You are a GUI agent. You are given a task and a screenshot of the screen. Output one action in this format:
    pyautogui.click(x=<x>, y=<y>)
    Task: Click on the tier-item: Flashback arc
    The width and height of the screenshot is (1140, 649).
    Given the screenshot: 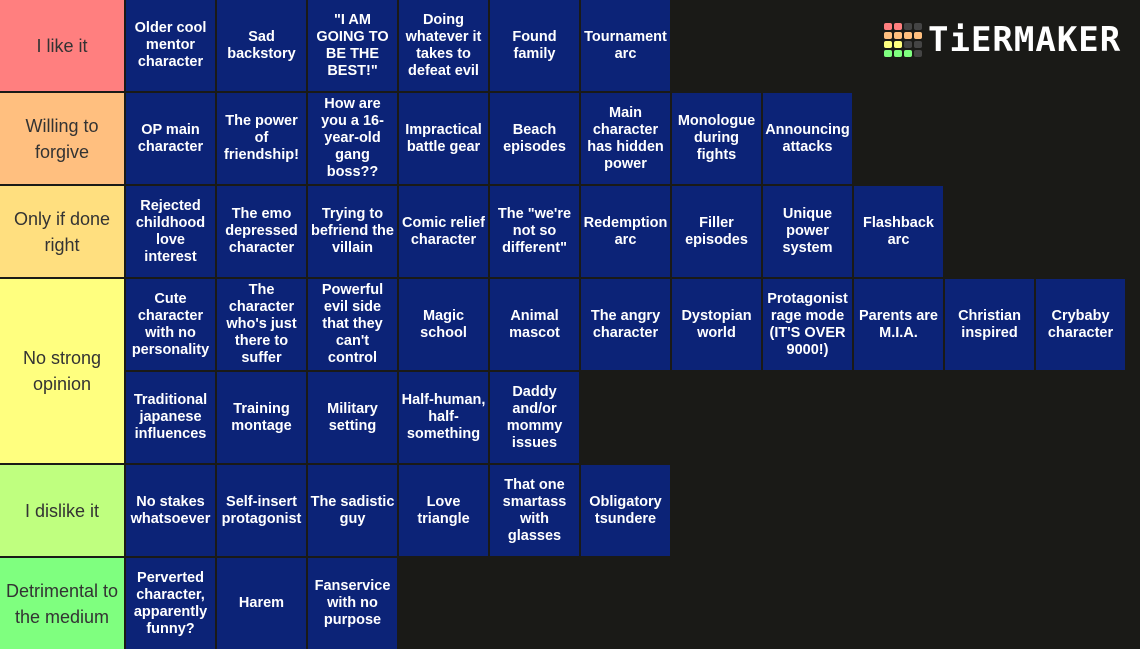 What is the action you would take?
    pyautogui.click(x=898, y=231)
    